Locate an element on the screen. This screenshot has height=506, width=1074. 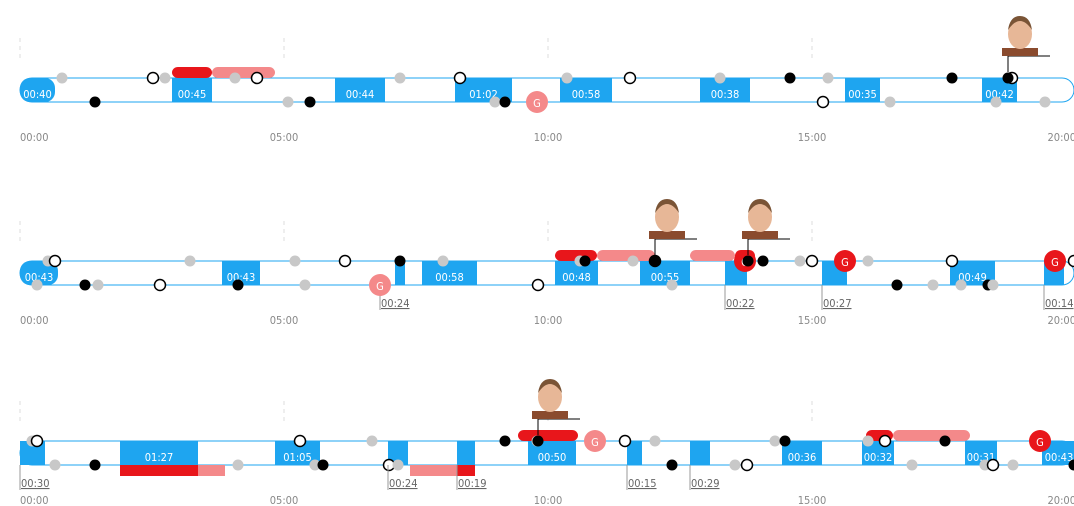
penalty-time: 00:24 is located at coordinates (395, 303).